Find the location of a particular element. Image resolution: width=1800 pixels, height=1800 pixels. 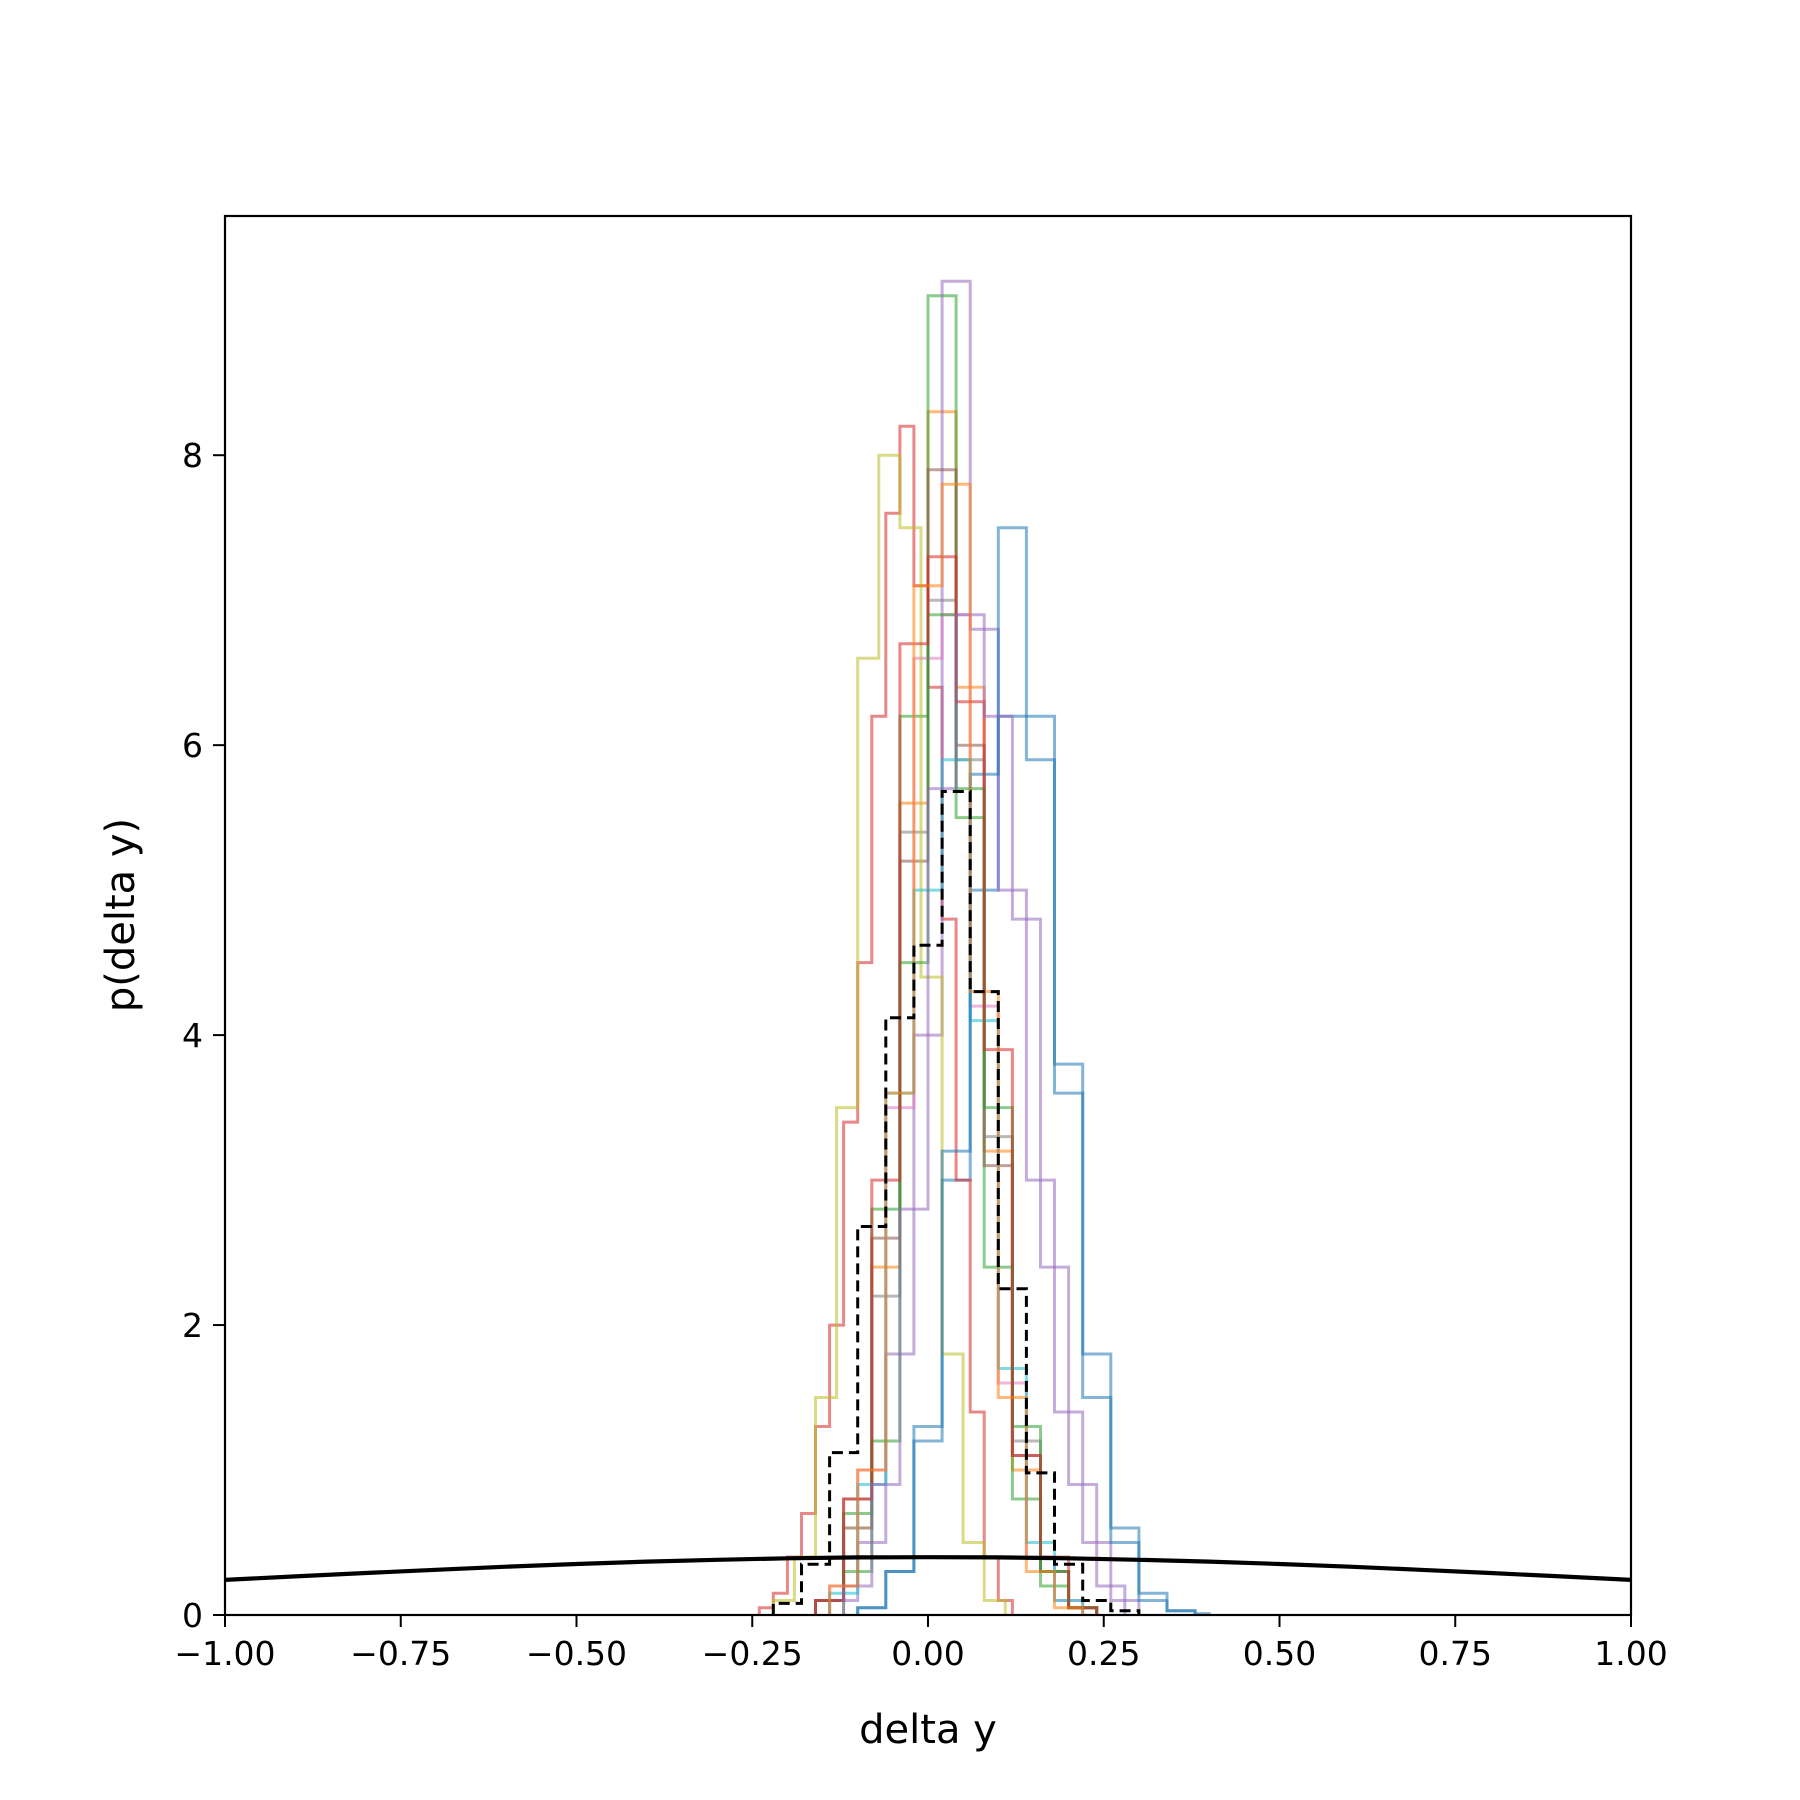

reference-curve-layer is located at coordinates (928, 1568).